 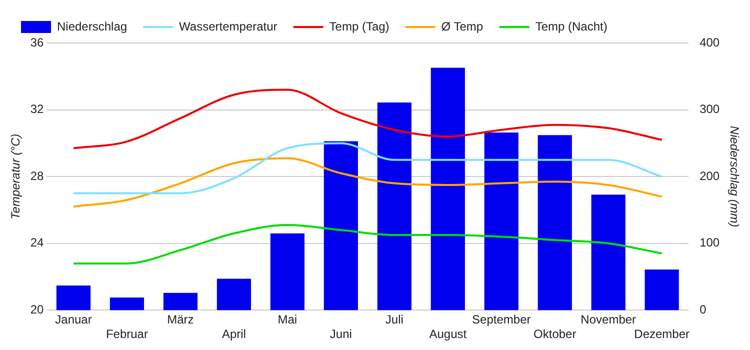 What do you see at coordinates (15, 177) in the screenshot?
I see `y-axis-title: Temperatur (°C)` at bounding box center [15, 177].